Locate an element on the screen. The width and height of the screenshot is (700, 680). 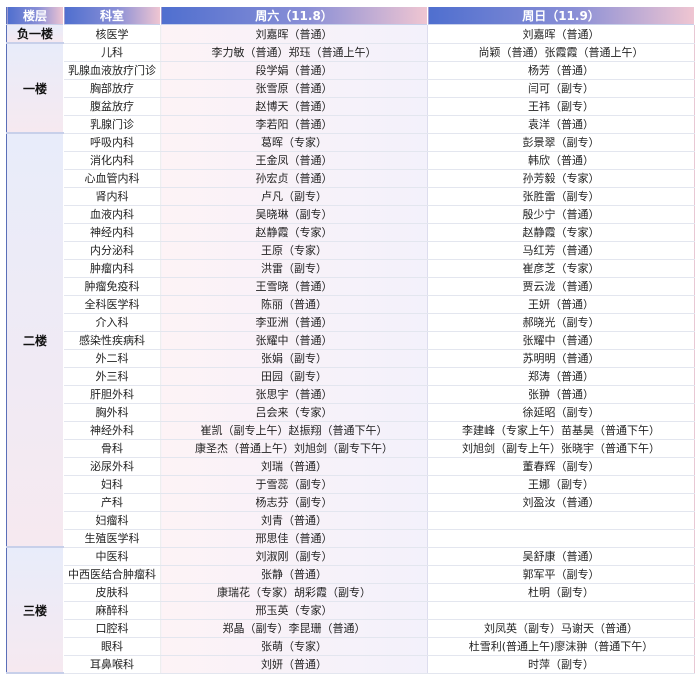
department-cell: 神经外科 is located at coordinates (112, 430).